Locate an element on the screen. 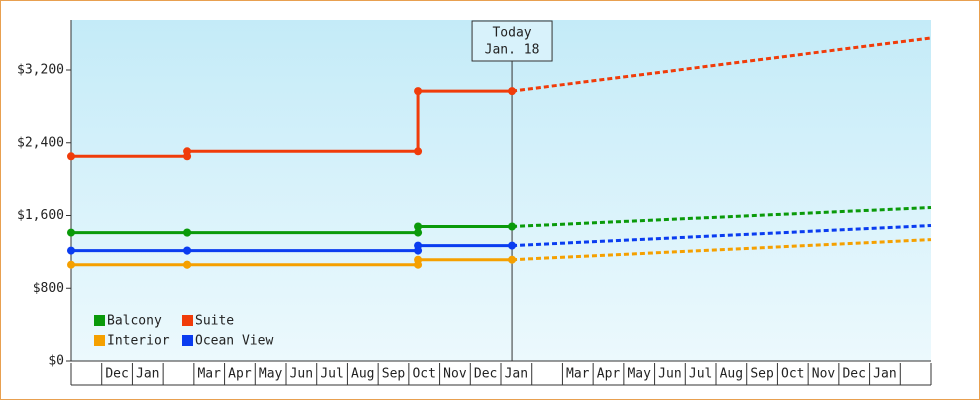  today-date: Jan. 18 is located at coordinates (512, 50).